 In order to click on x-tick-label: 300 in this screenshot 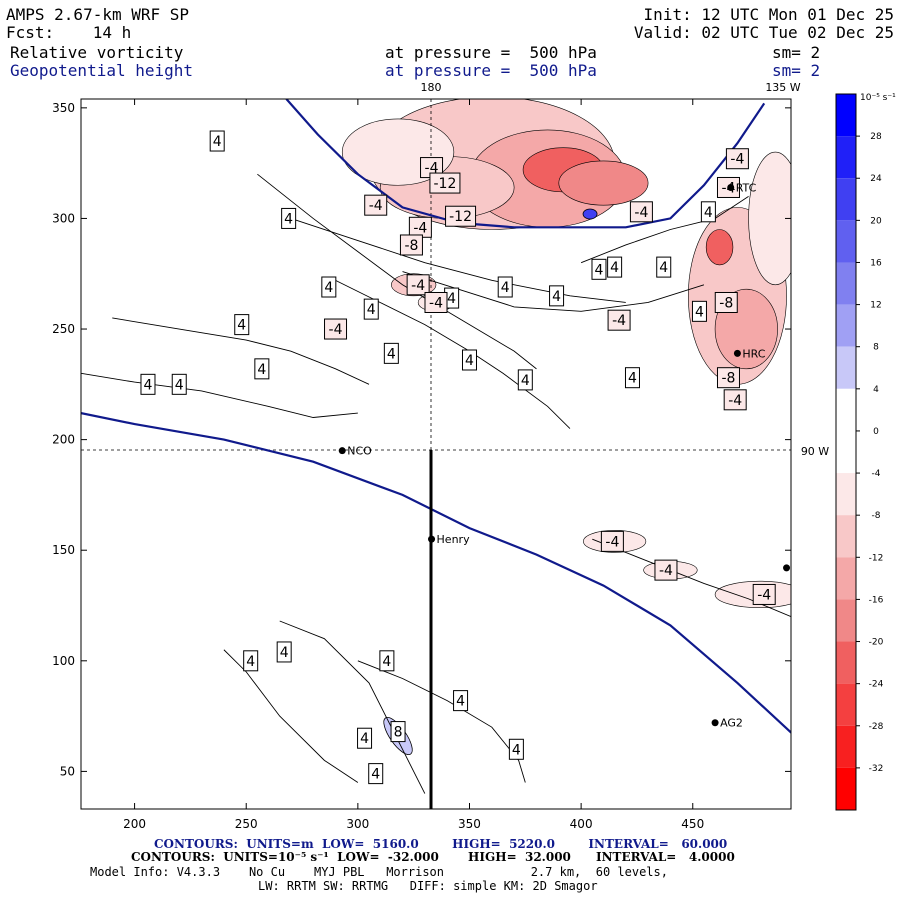, I will do `click(357, 824)`.